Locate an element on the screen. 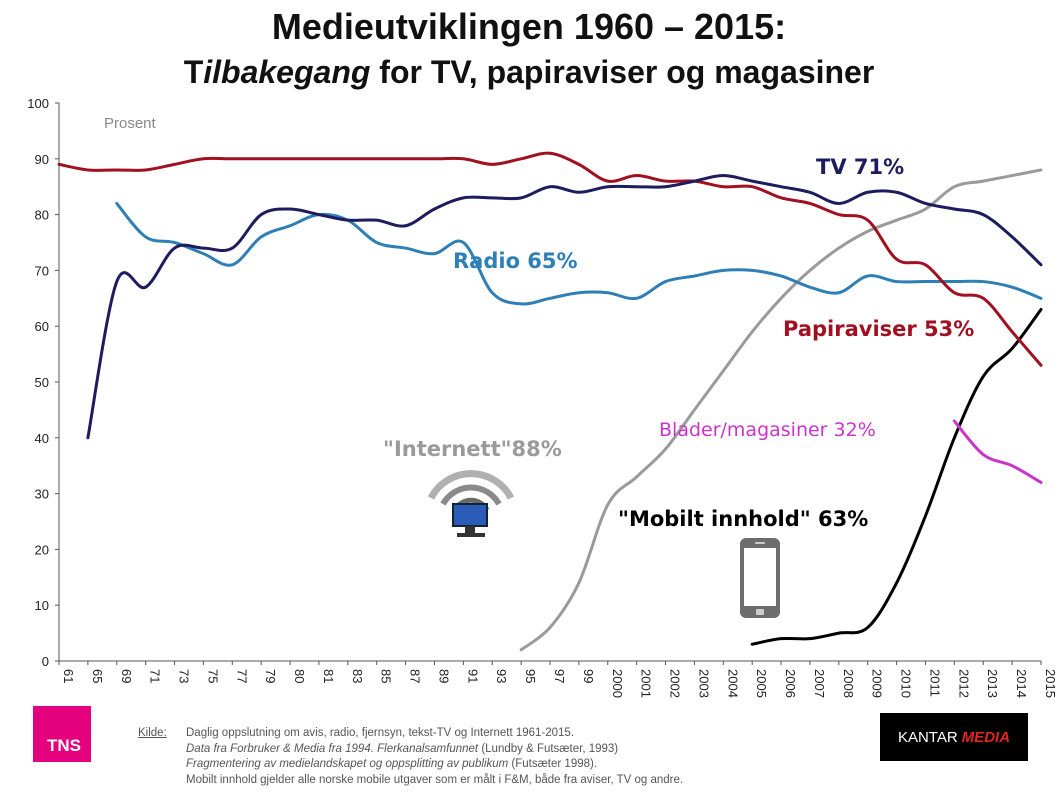  x-tick-label: 2013 is located at coordinates (992, 683).